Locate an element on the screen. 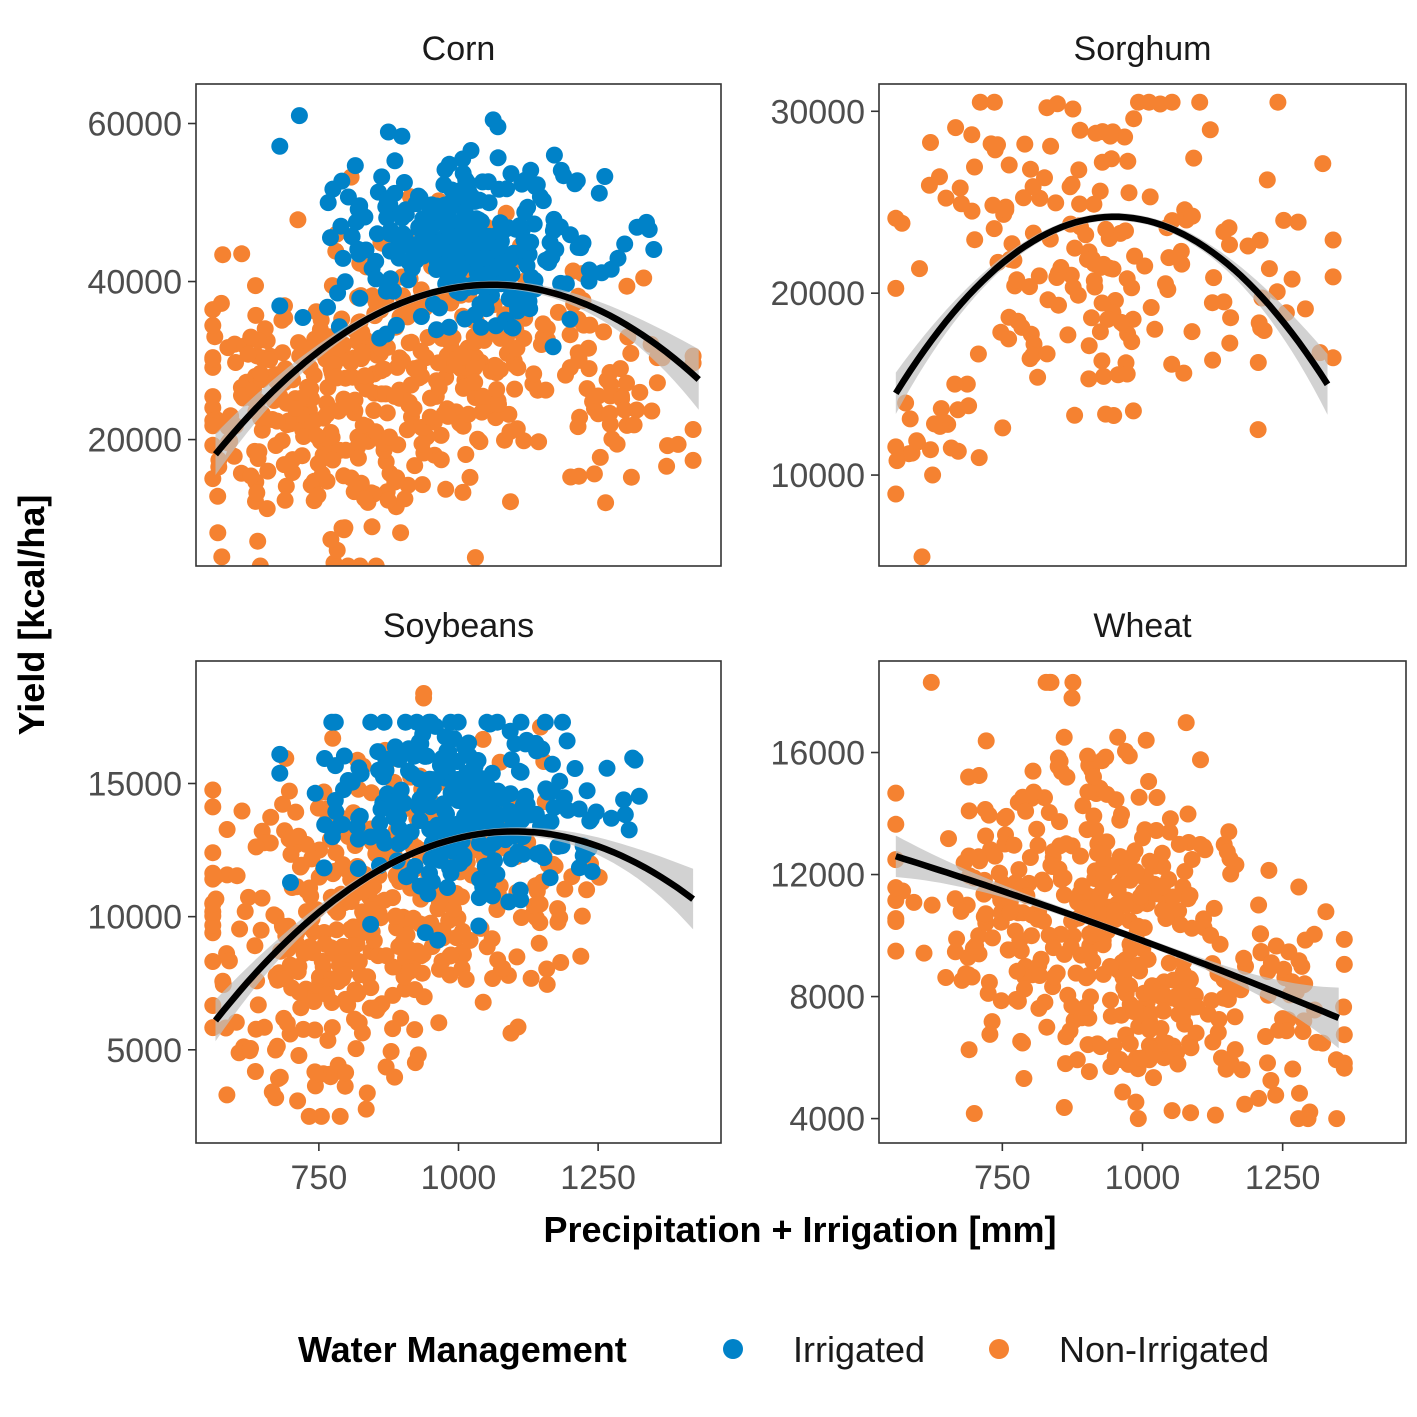 The width and height of the screenshot is (1417, 1417). panel-title-sorghum: Sorghum is located at coordinates (1143, 49).